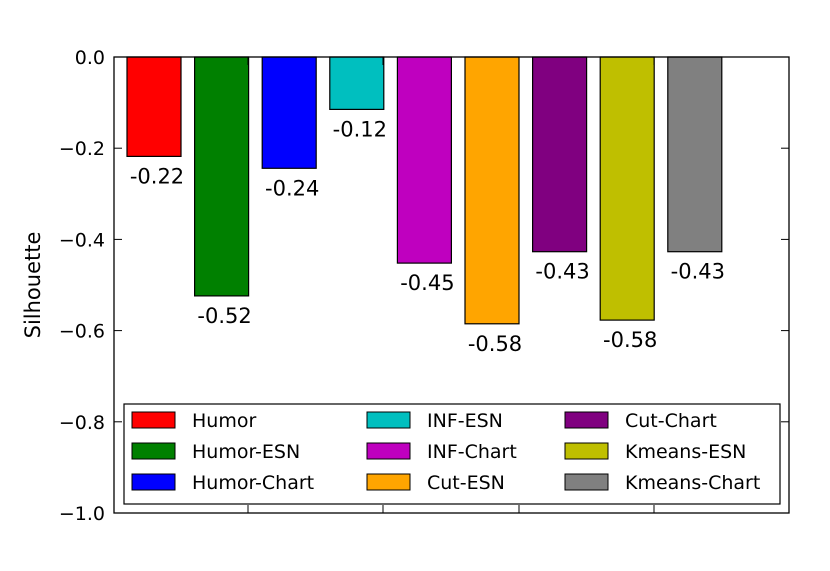  Describe the element at coordinates (357, 83) in the screenshot. I see `bar-inf-esn` at that location.